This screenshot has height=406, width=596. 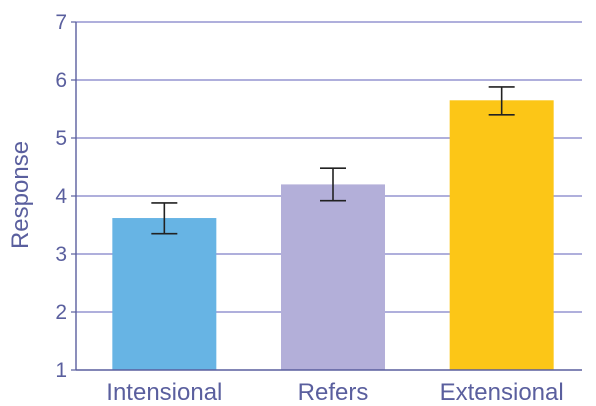 I want to click on y-tick-labels: 1 2 3 4 5 6 7, so click(x=61, y=196).